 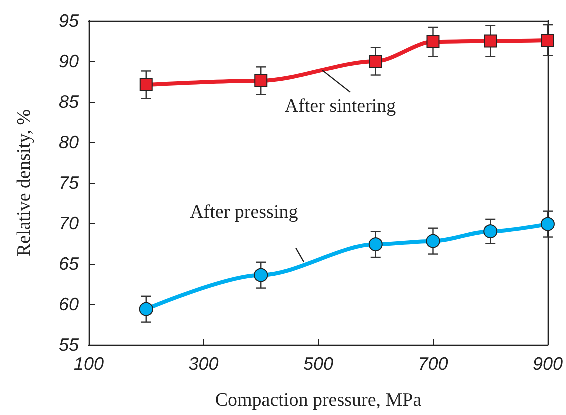 I want to click on y-tick-label: 70, so click(x=68, y=224).